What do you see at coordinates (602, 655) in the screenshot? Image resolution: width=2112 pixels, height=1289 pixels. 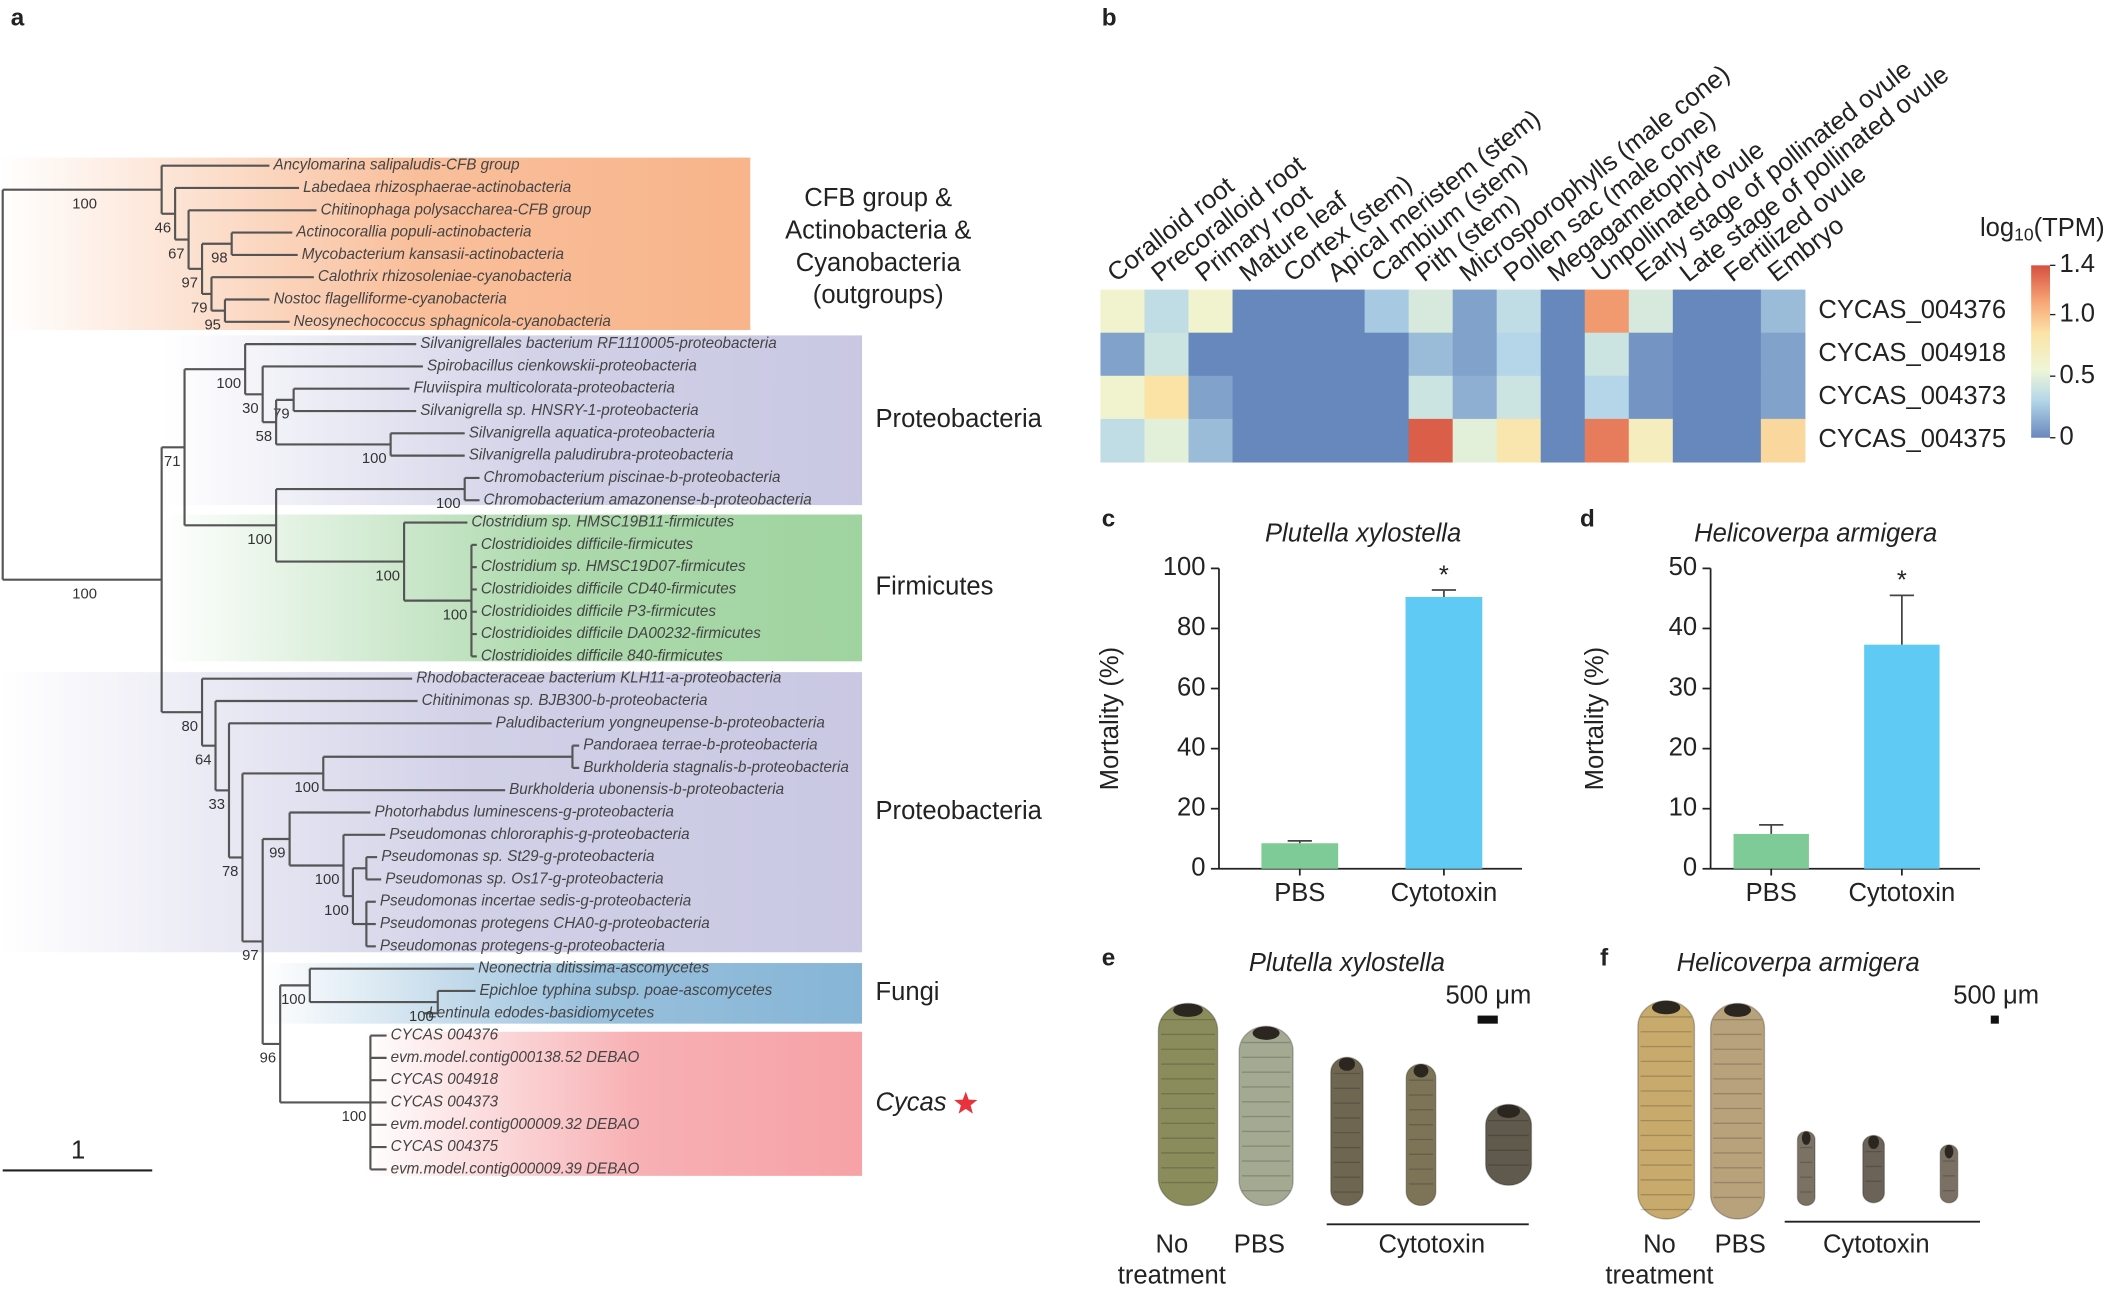 I see `leaf-label: Clostridioides difficile 840-firmicutes` at bounding box center [602, 655].